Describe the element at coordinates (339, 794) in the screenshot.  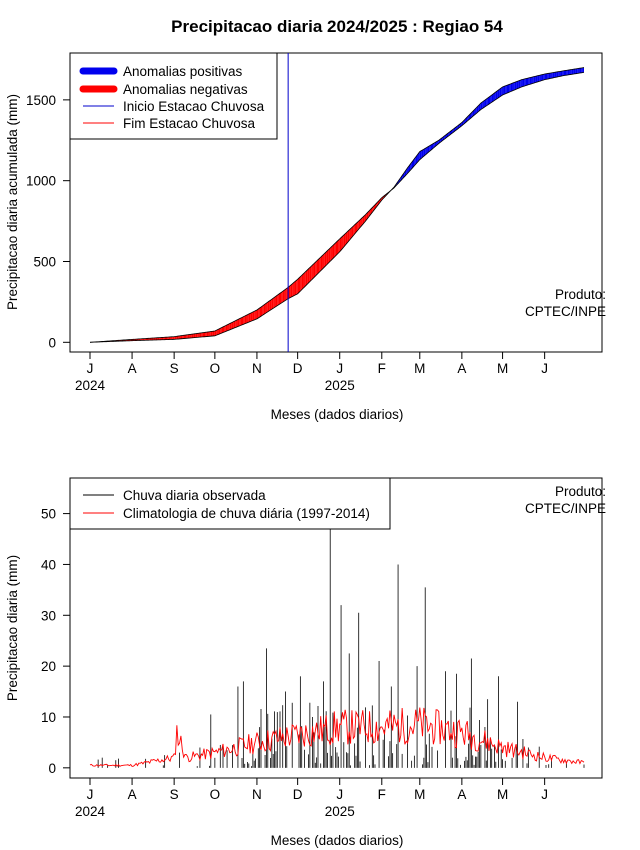
I see `daily-x-tick-label: J` at that location.